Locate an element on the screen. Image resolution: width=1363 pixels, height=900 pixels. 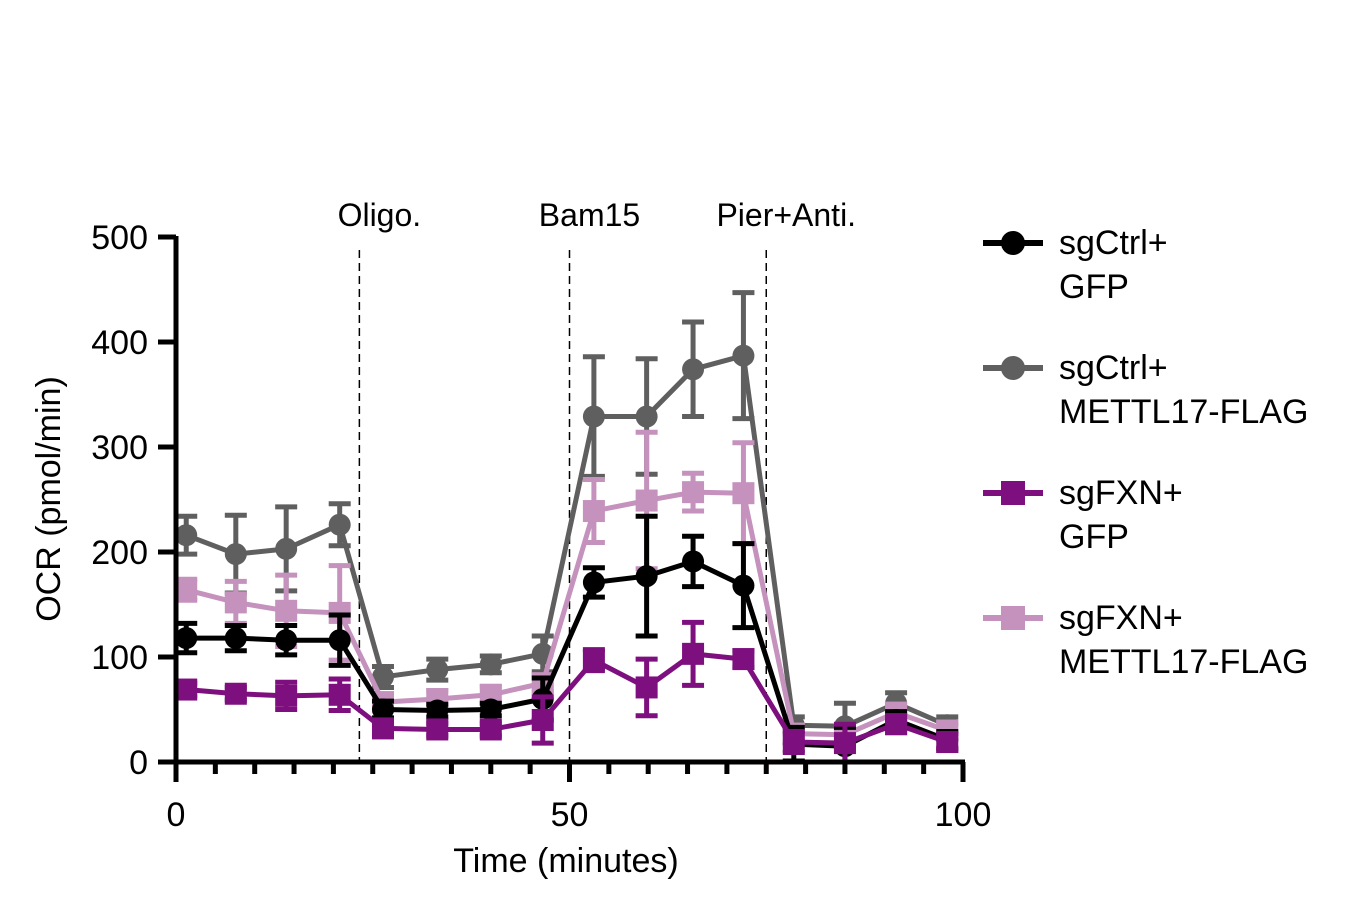
y-tick-label: 300 is located at coordinates (119, 448).